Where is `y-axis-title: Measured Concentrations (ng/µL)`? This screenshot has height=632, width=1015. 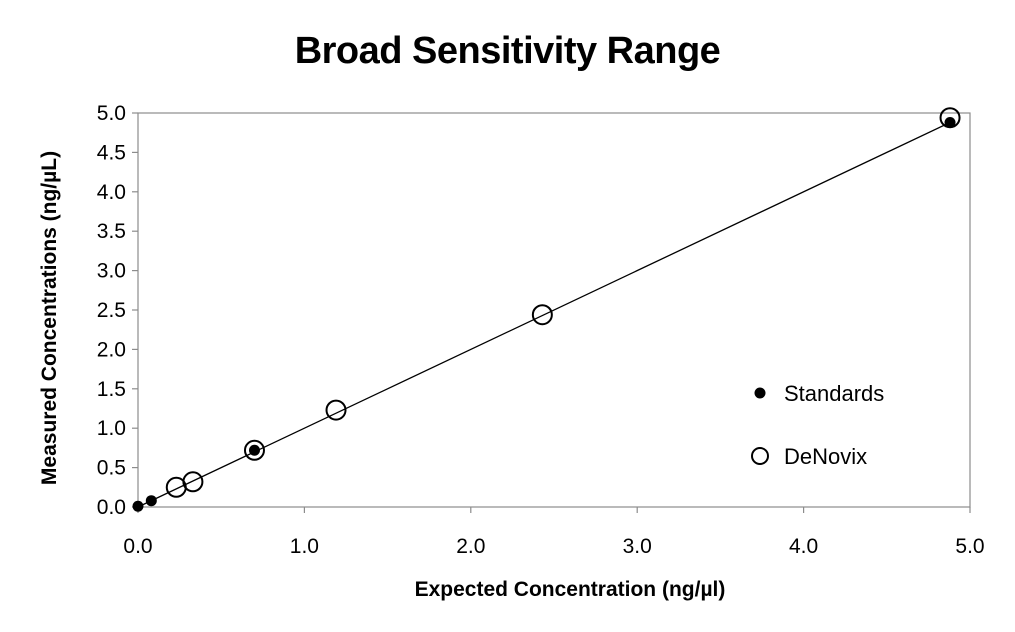 y-axis-title: Measured Concentrations (ng/µL) is located at coordinates (49, 318).